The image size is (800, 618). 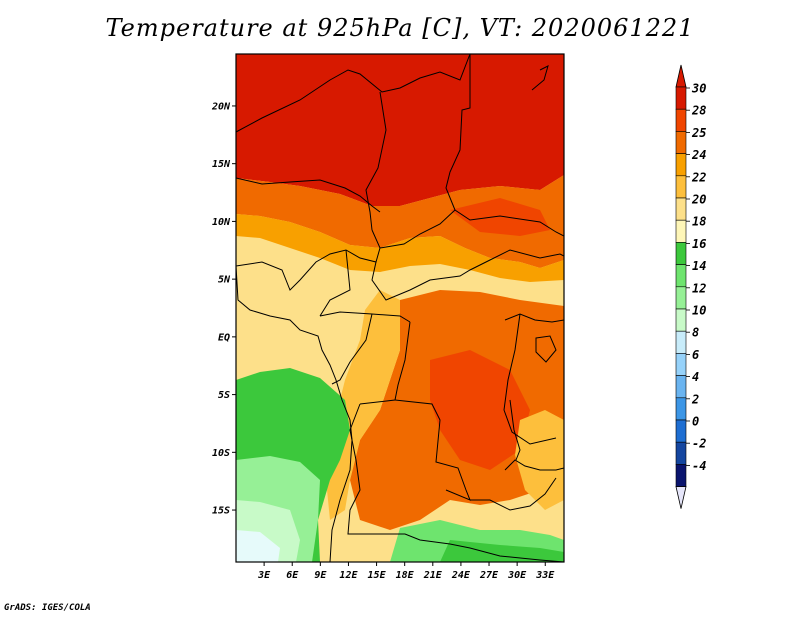 What do you see at coordinates (695, 422) in the screenshot?
I see `colorbar-label: 0` at bounding box center [695, 422].